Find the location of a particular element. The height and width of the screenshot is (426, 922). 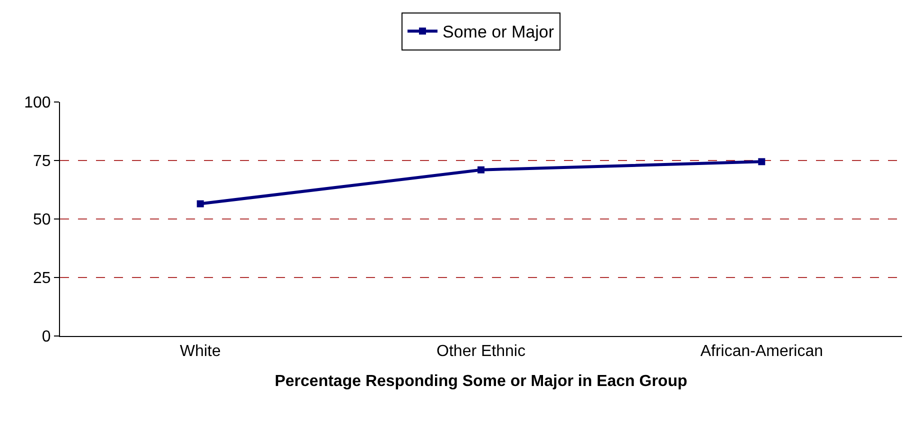

x-tick-label: Other Ethnic is located at coordinates (481, 351).